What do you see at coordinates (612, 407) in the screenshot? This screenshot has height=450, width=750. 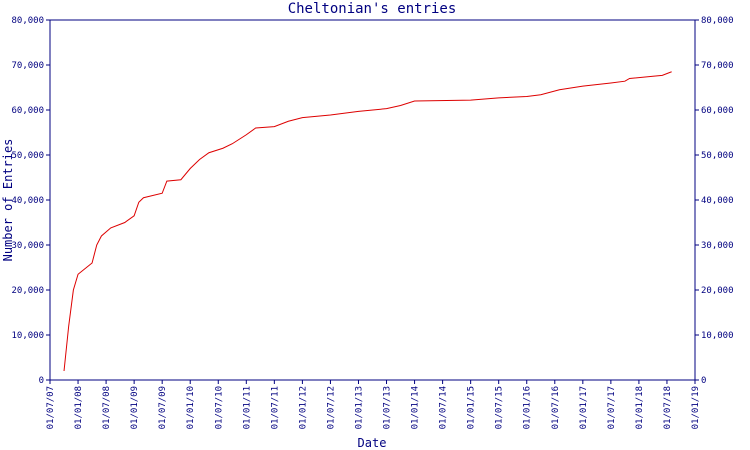 I see `x-tick-label: 01/07/17` at bounding box center [612, 407].